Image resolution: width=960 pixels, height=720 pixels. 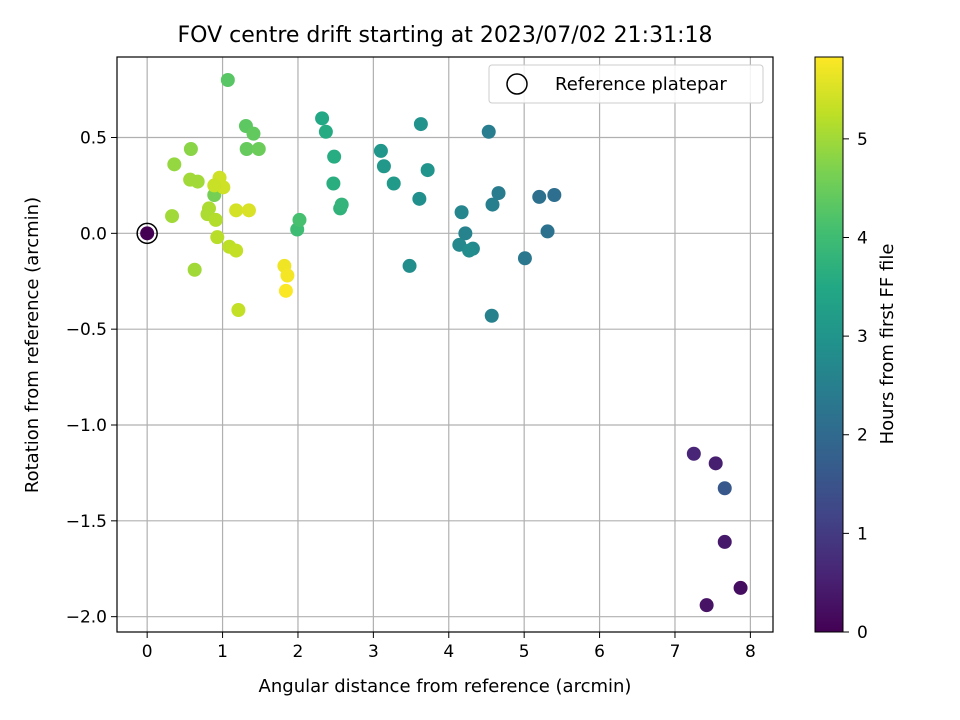 I want to click on reference-platepar-marker, so click(x=147, y=233).